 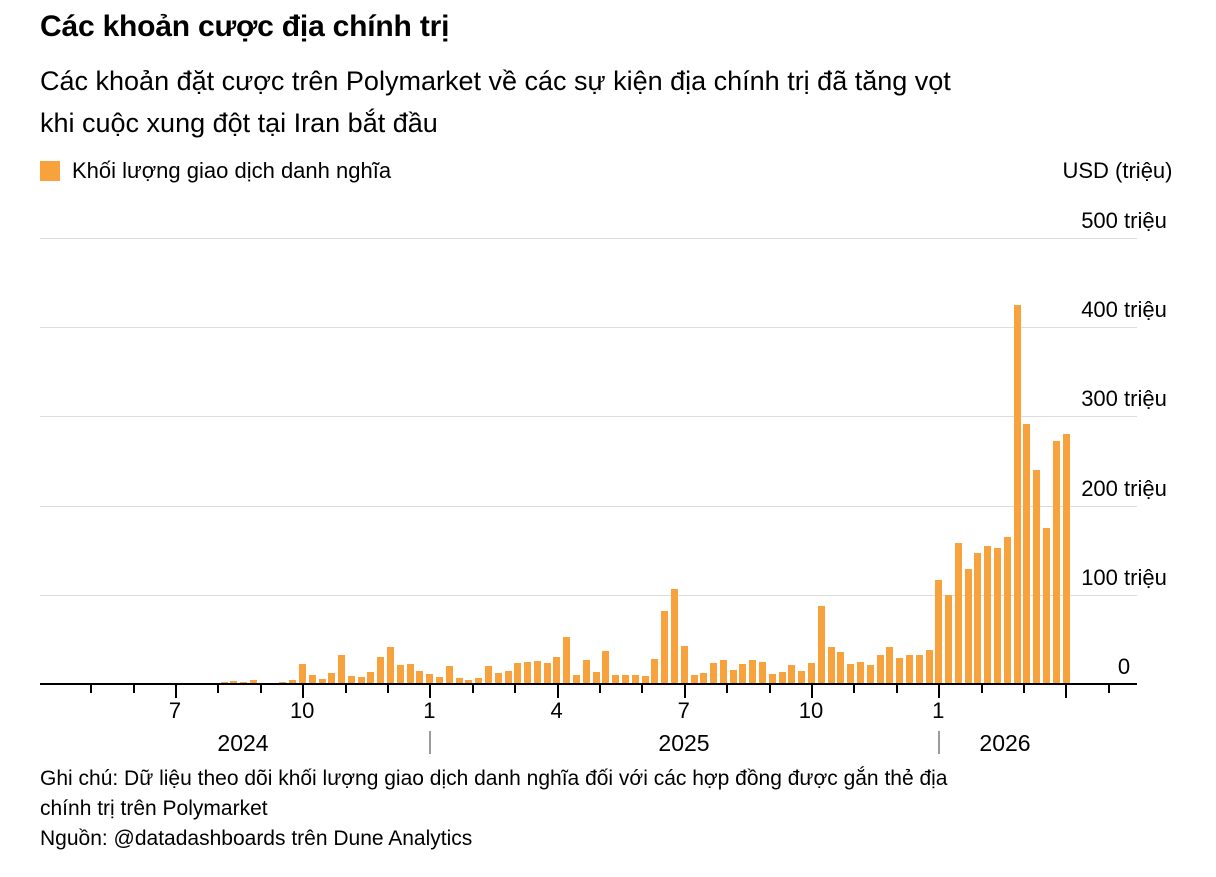 What do you see at coordinates (232, 170) in the screenshot?
I see `legend-label: Khối lượng giao dịch danh nghĩa` at bounding box center [232, 170].